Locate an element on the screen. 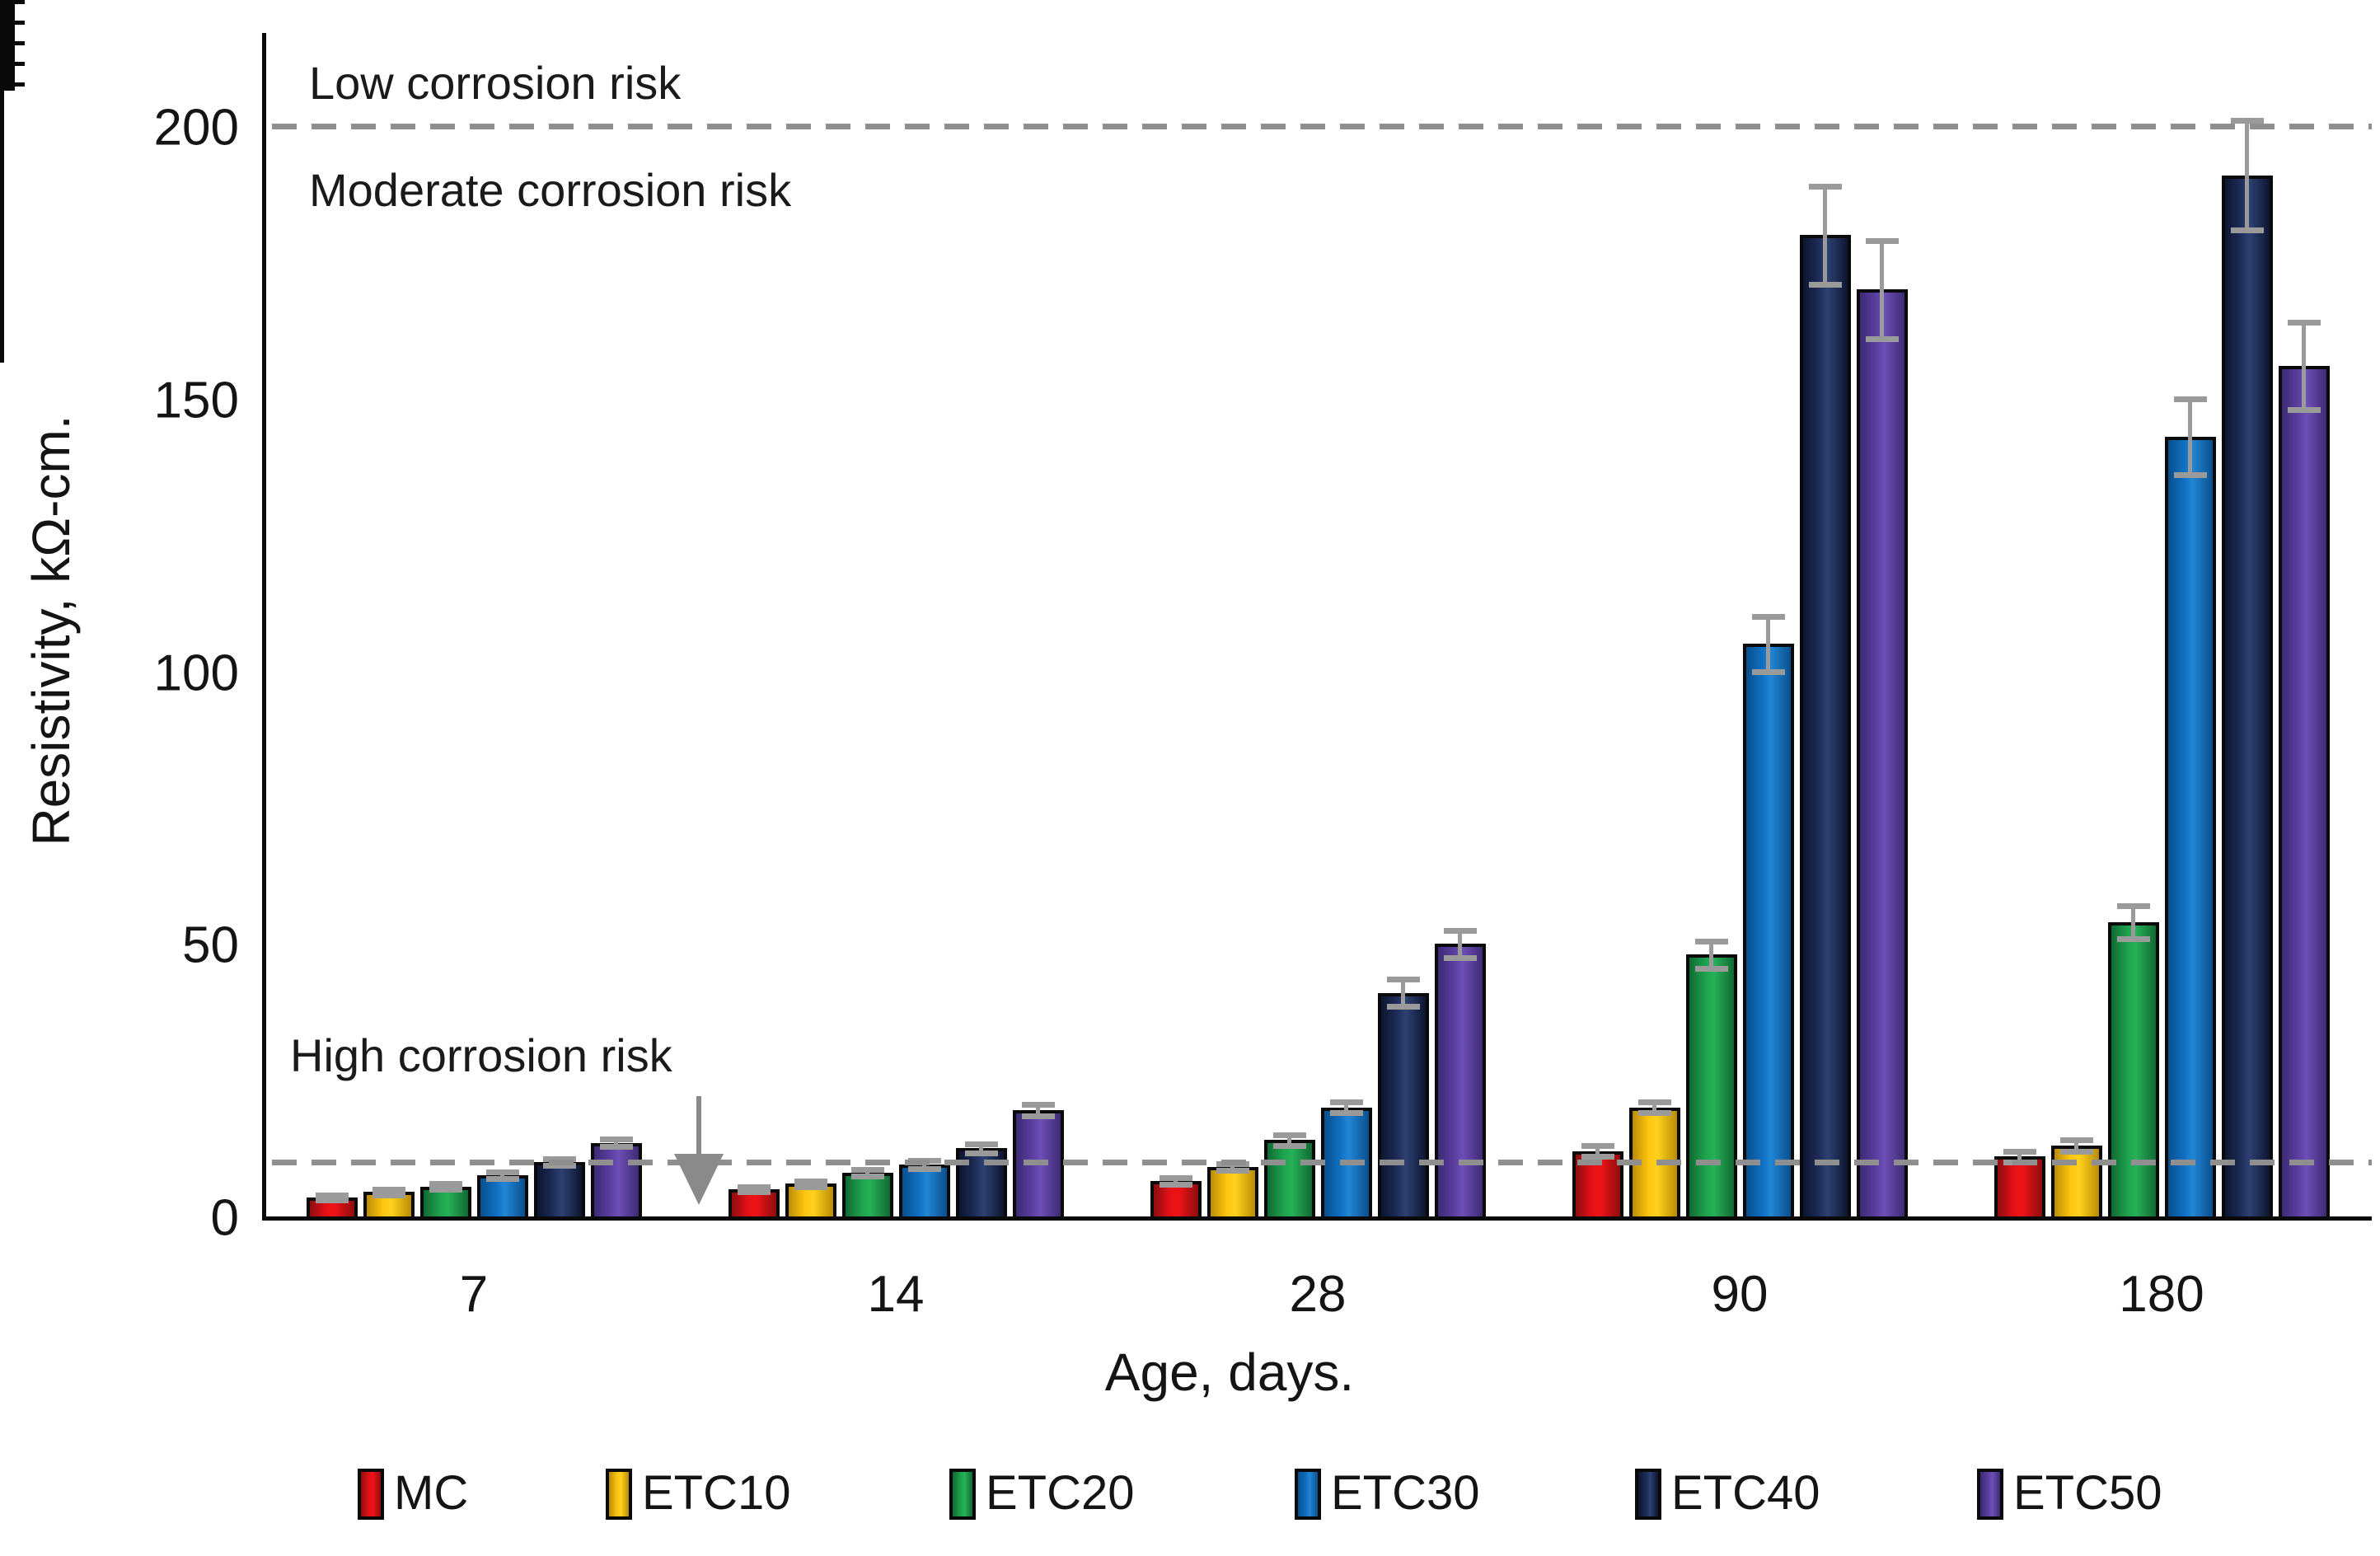 The image size is (2380, 1556). legend-swatch-ETC20 is located at coordinates (962, 1494).